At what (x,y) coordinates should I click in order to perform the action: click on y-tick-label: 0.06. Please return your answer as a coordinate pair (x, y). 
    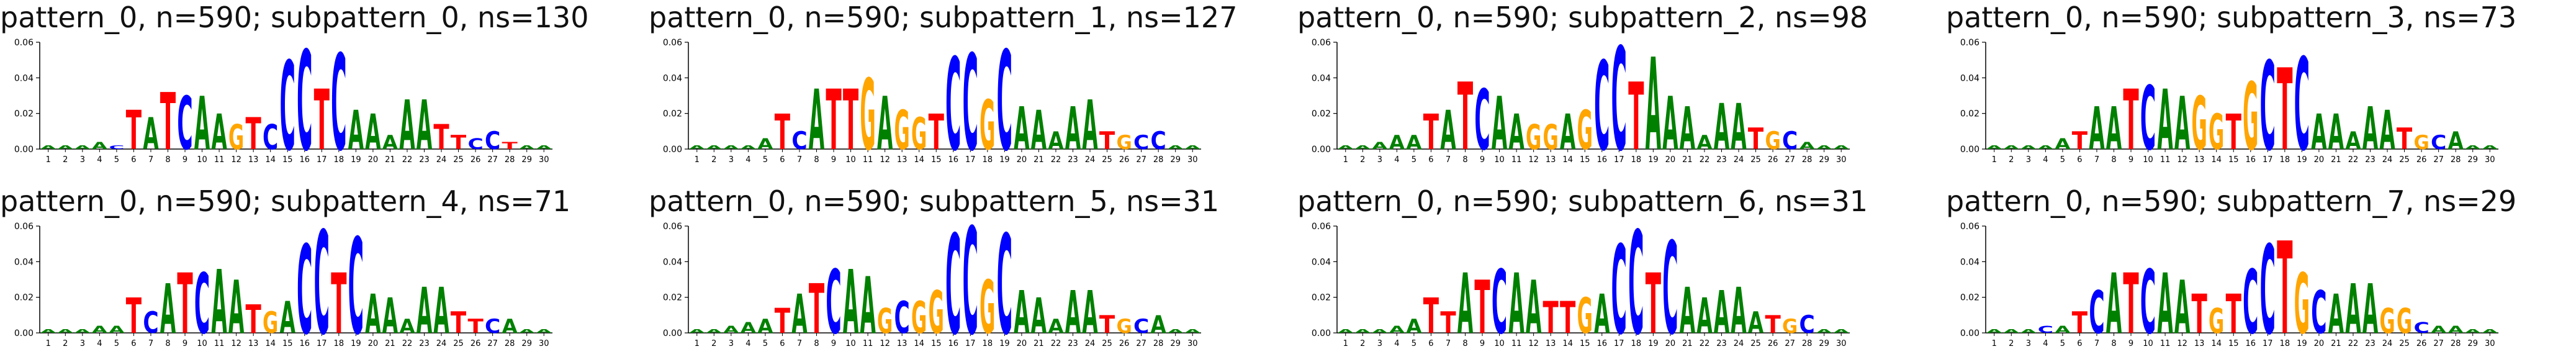
    Looking at the image, I should click on (1321, 227).